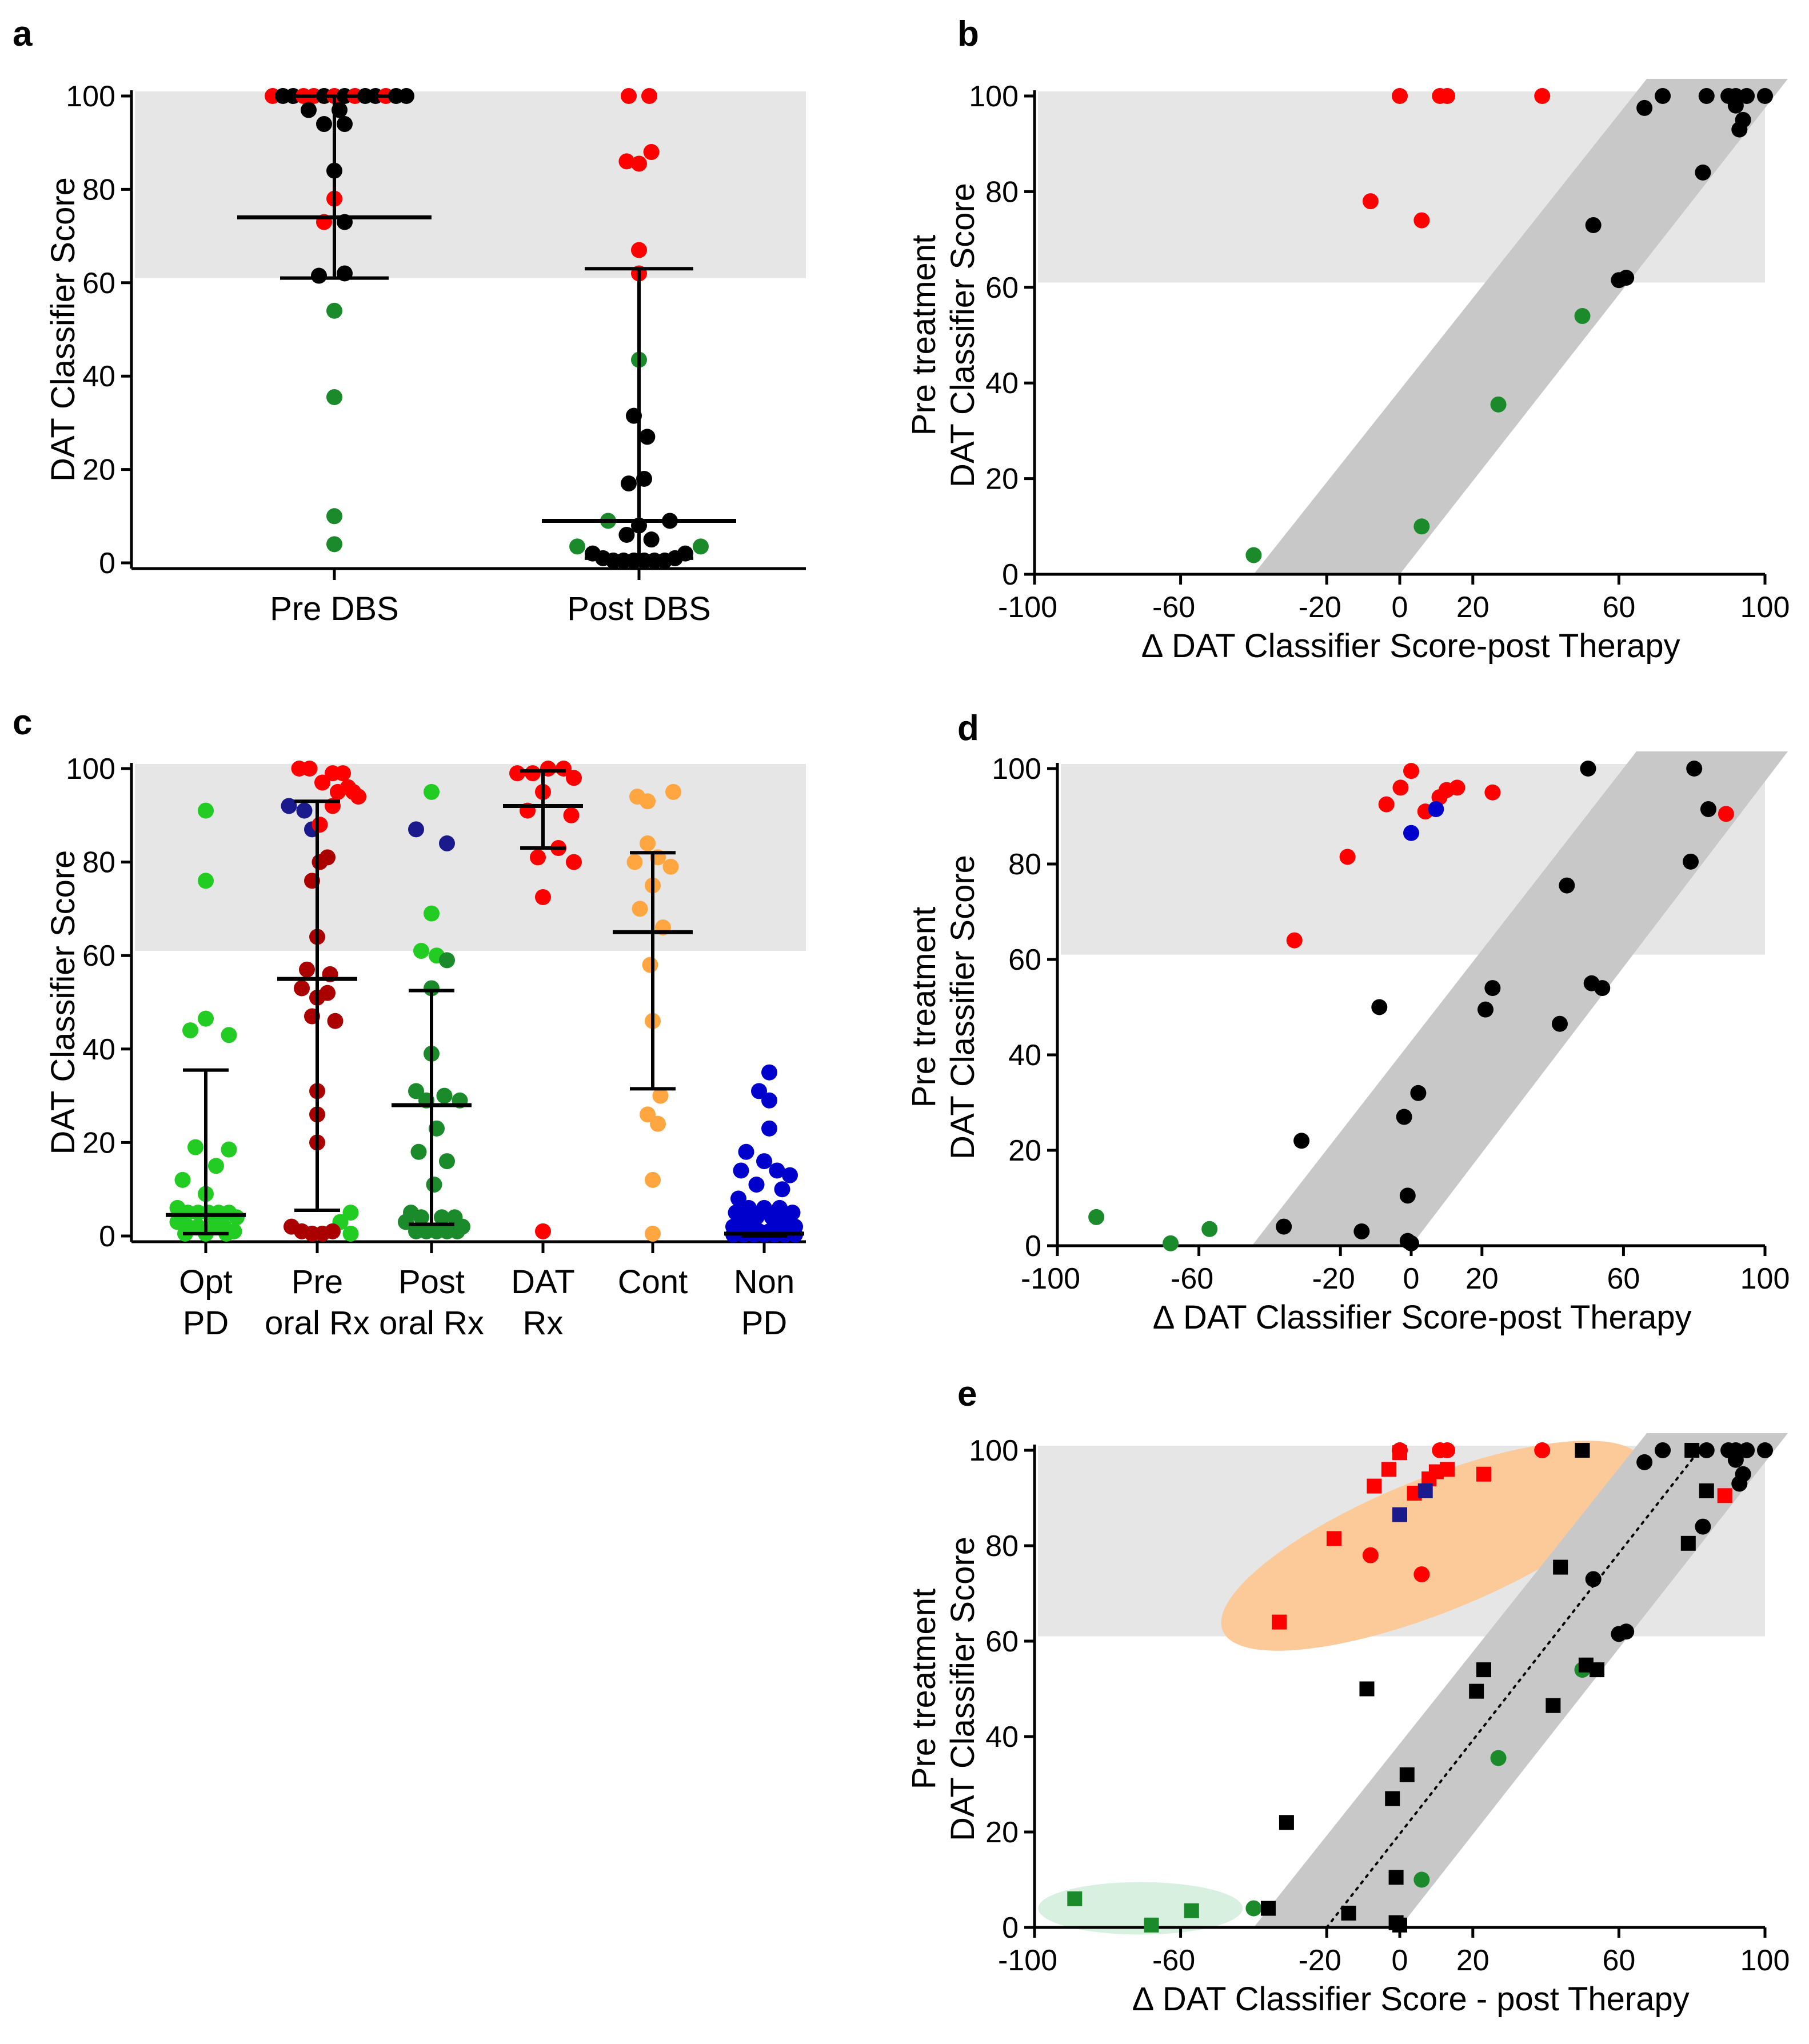 Image resolution: width=1809 pixels, height=2044 pixels. I want to click on x-tick-label: -60, so click(1173, 607).